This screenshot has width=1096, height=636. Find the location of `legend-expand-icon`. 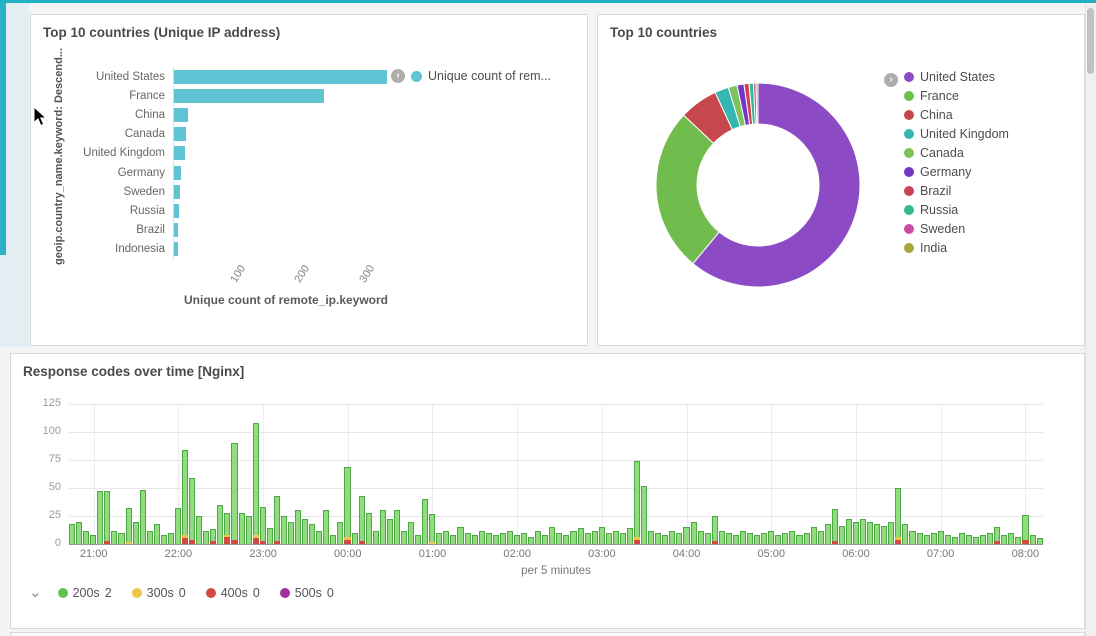

legend-expand-icon is located at coordinates (891, 80).